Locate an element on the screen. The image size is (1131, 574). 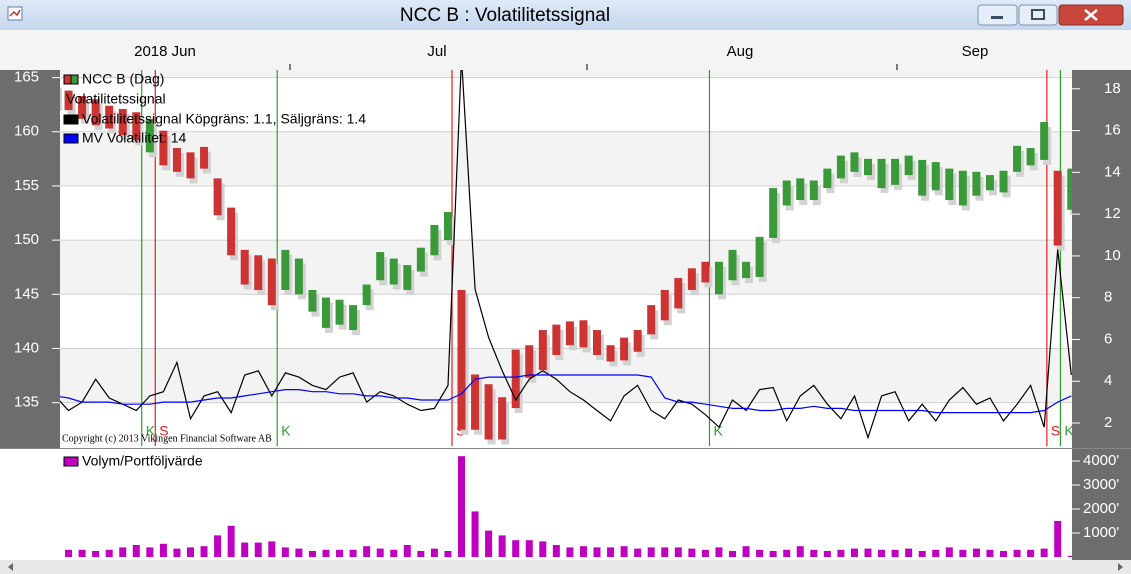
y2-tick-label: 6 is located at coordinates (1108, 338).